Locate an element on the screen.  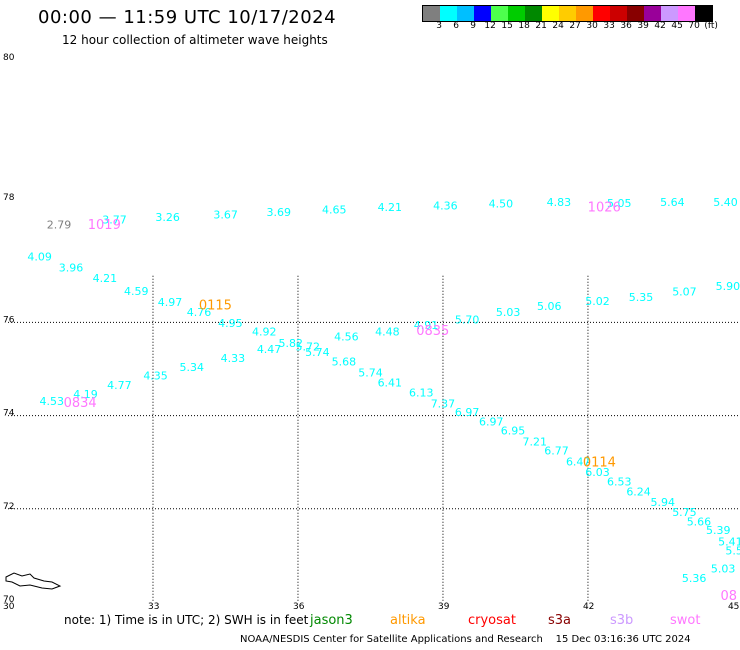
wave-height-value: 4.92 is located at coordinates (264, 332).